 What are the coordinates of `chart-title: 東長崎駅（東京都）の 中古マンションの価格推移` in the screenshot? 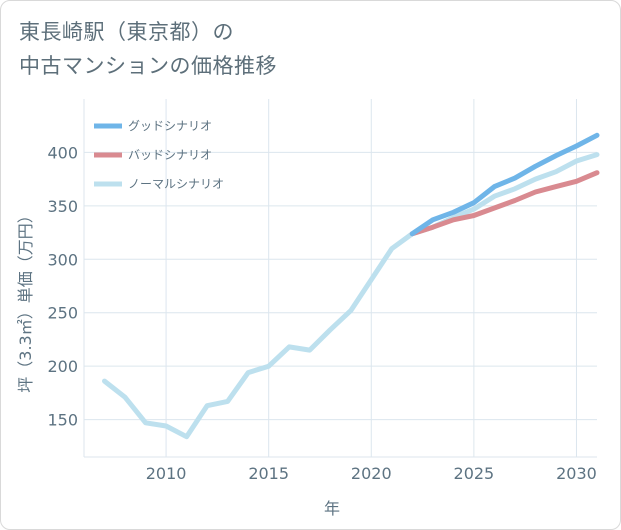 It's located at (148, 49).